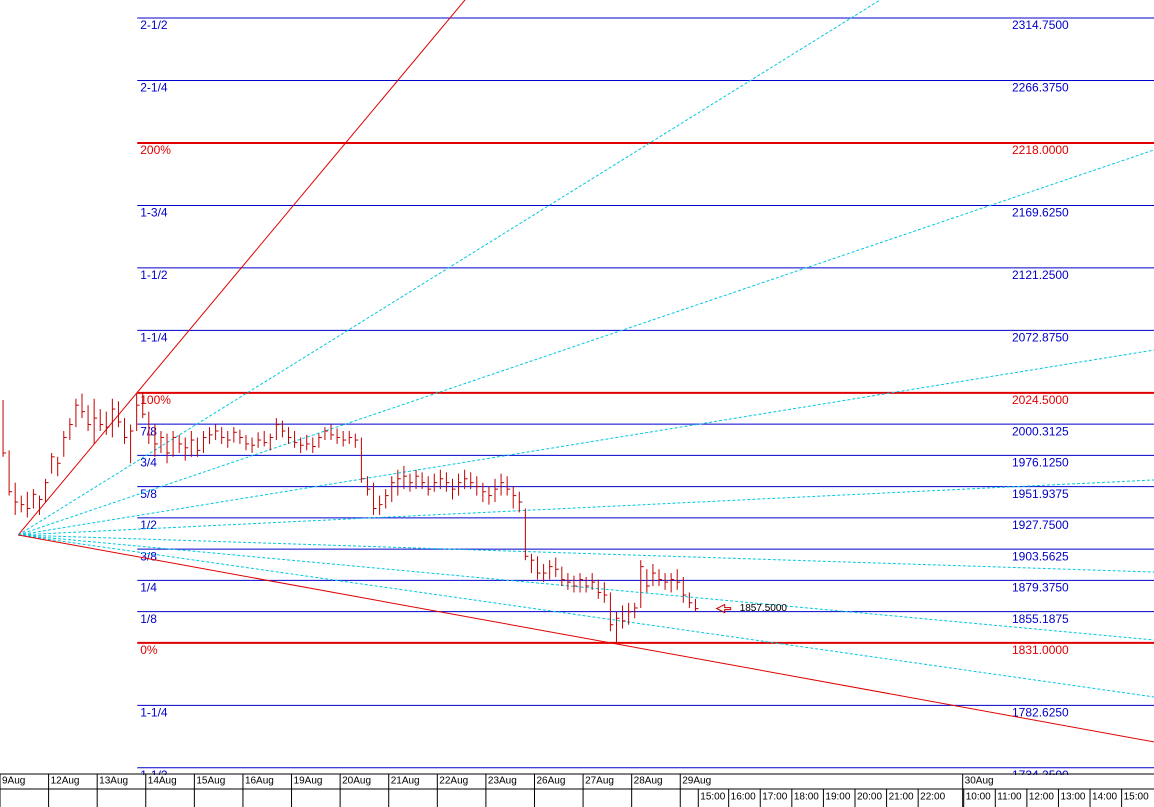 The height and width of the screenshot is (807, 1154). Describe the element at coordinates (696, 781) in the screenshot. I see `x-tick-label: 29Aug` at that location.